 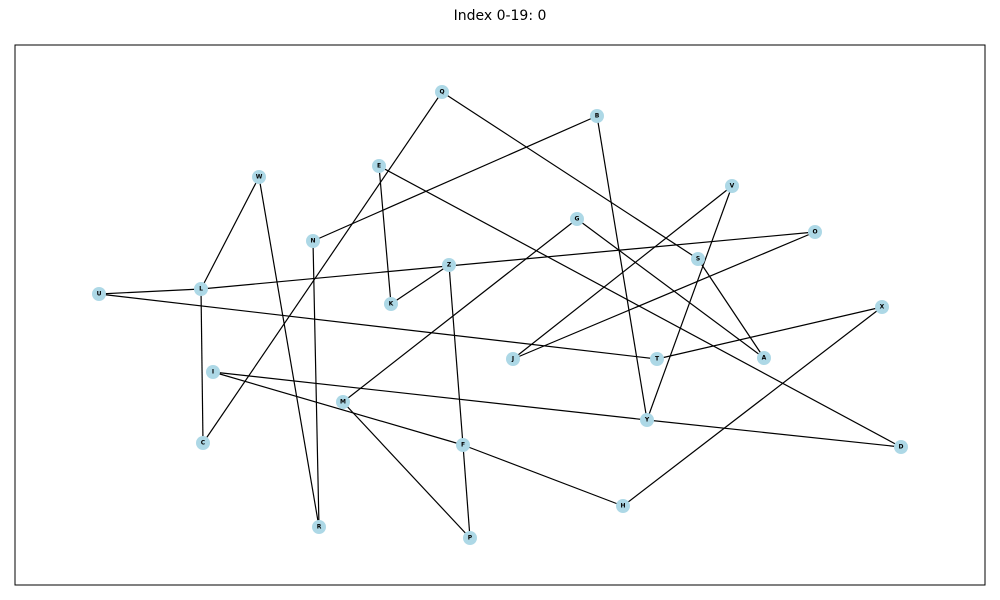 I want to click on edge-Y-D, so click(x=774, y=433).